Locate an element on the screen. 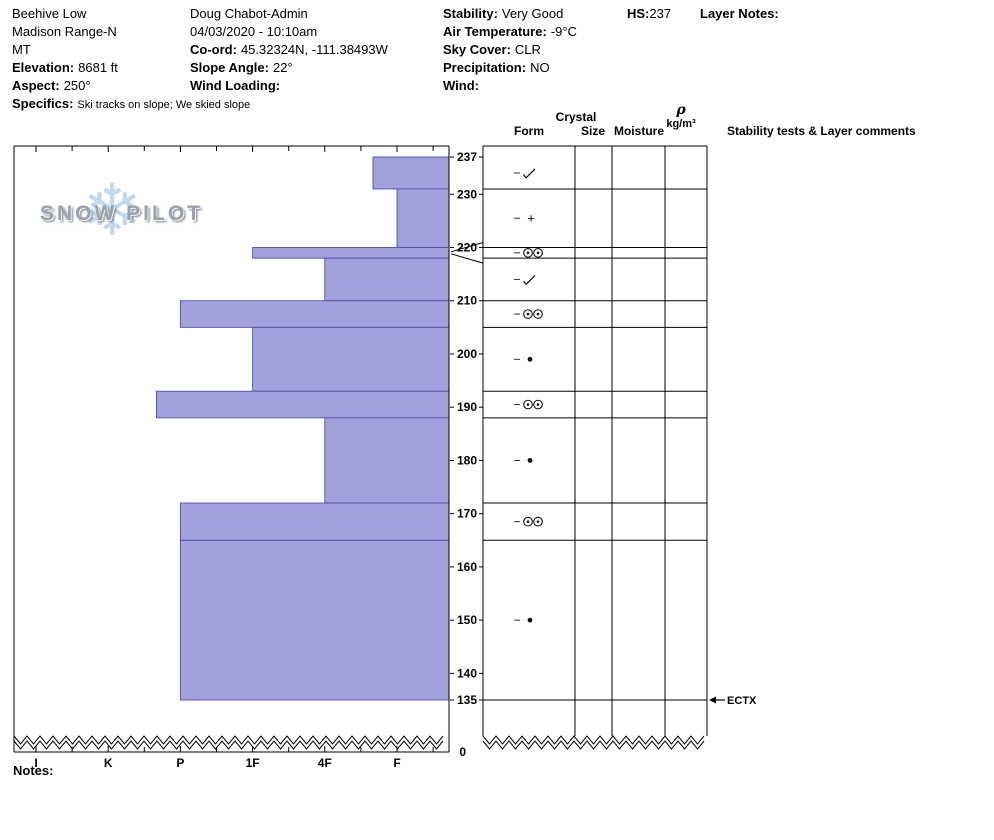  hs-value: 237 is located at coordinates (660, 13).